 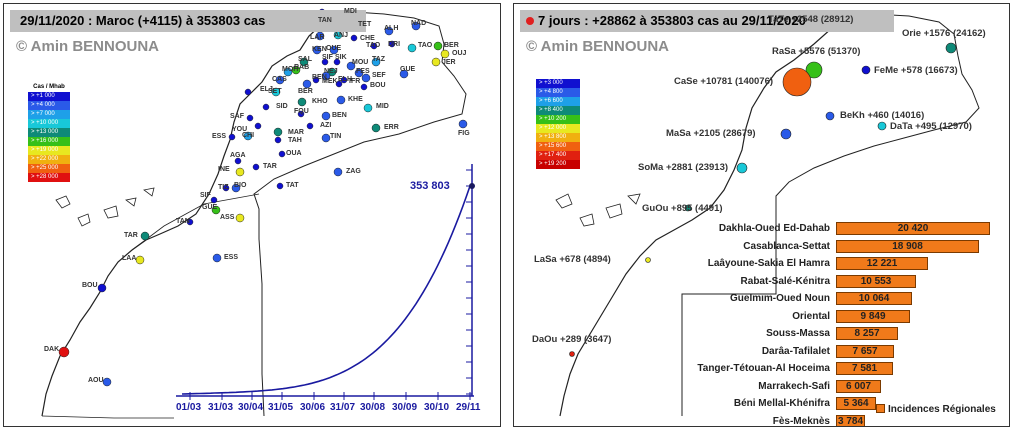 I want to click on city-label: MEK, so click(x=330, y=81).